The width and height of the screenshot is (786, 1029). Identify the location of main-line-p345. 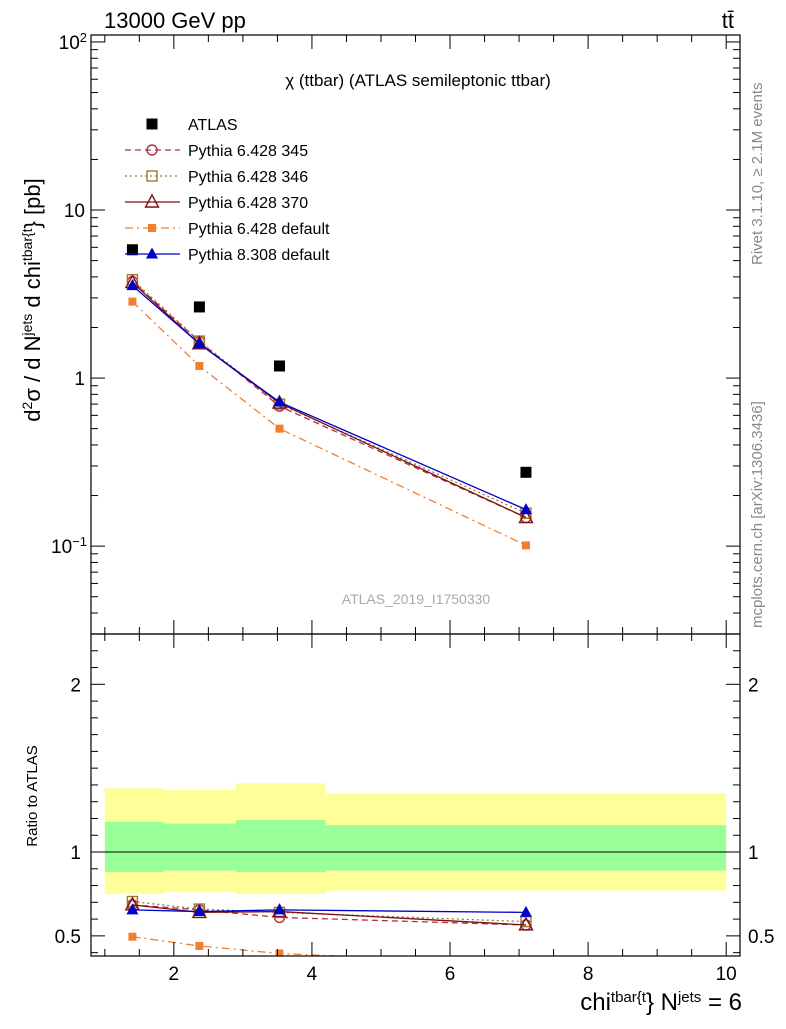
(329, 400).